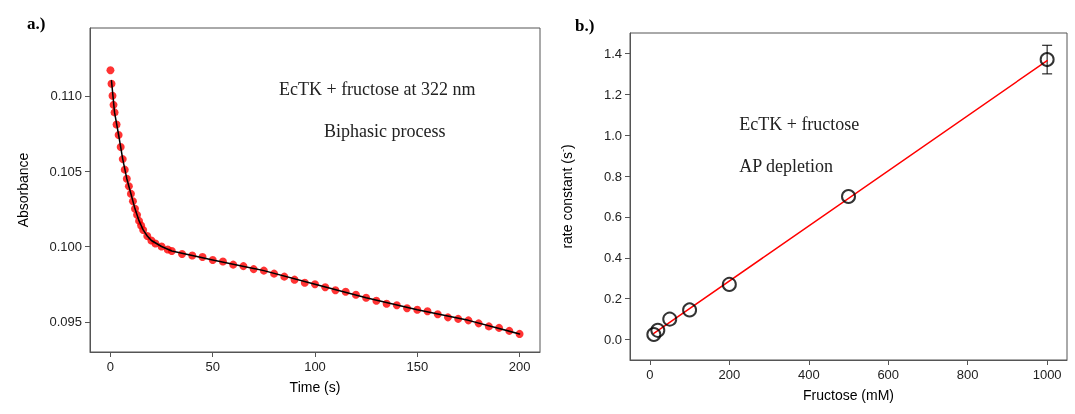 The image size is (1075, 414). Describe the element at coordinates (612, 299) in the screenshot. I see `y-tick-label: 0.2` at that location.